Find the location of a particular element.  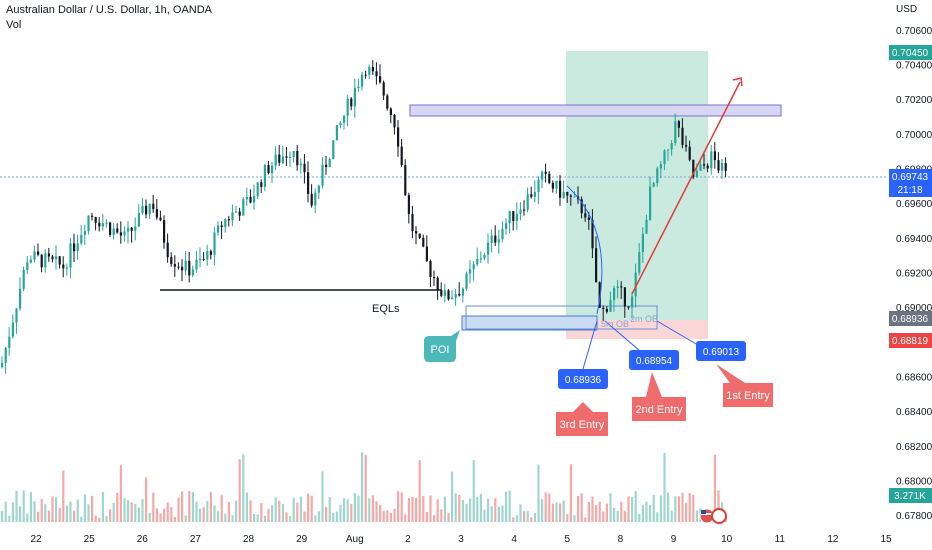

entry-1-price-badge: 0.69013 is located at coordinates (721, 351).